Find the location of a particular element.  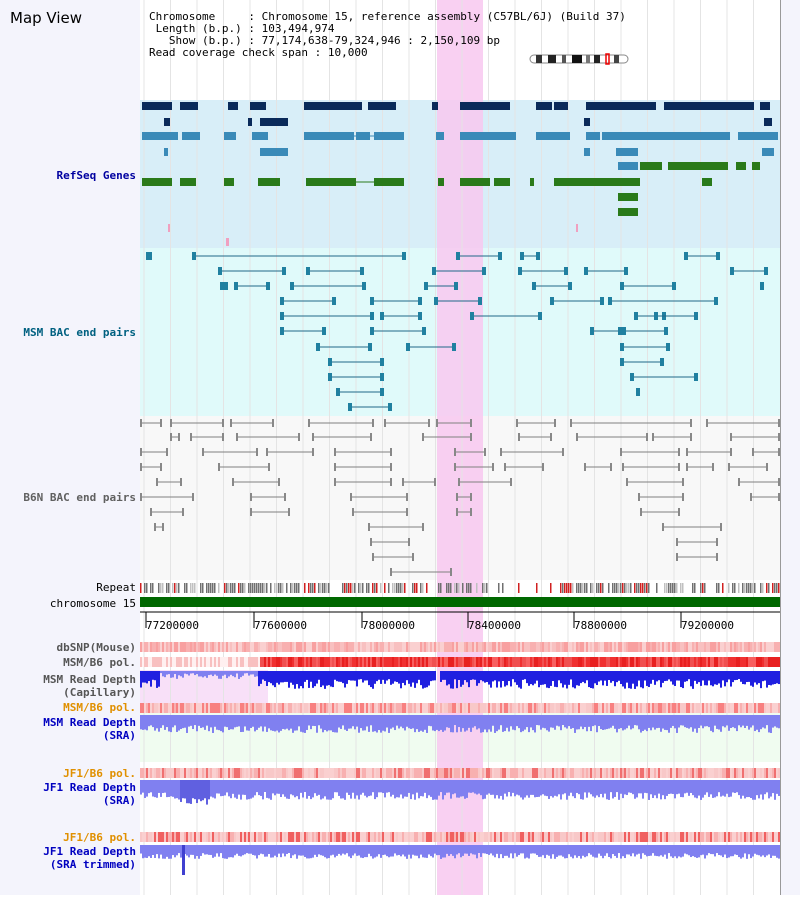

track-label-msm-depth-capillary: MSM Read Depth (Capillary) is located at coordinates (68, 686).